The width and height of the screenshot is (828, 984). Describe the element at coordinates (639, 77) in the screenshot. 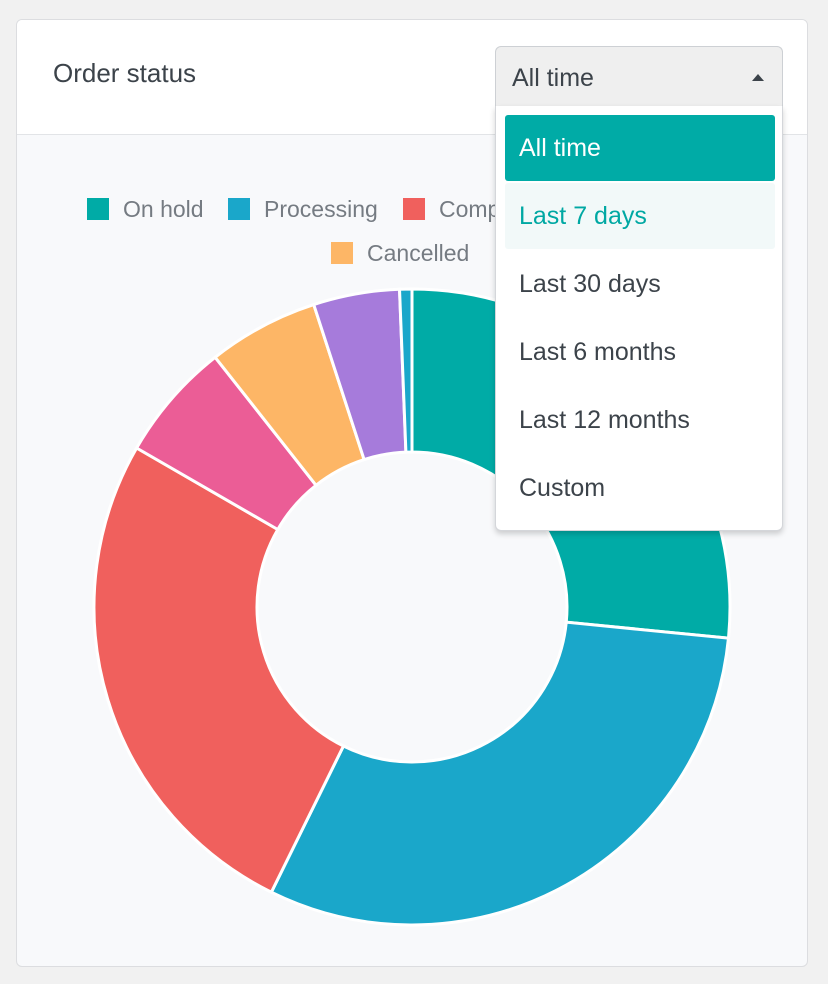

I see `date-range-select: All time` at that location.